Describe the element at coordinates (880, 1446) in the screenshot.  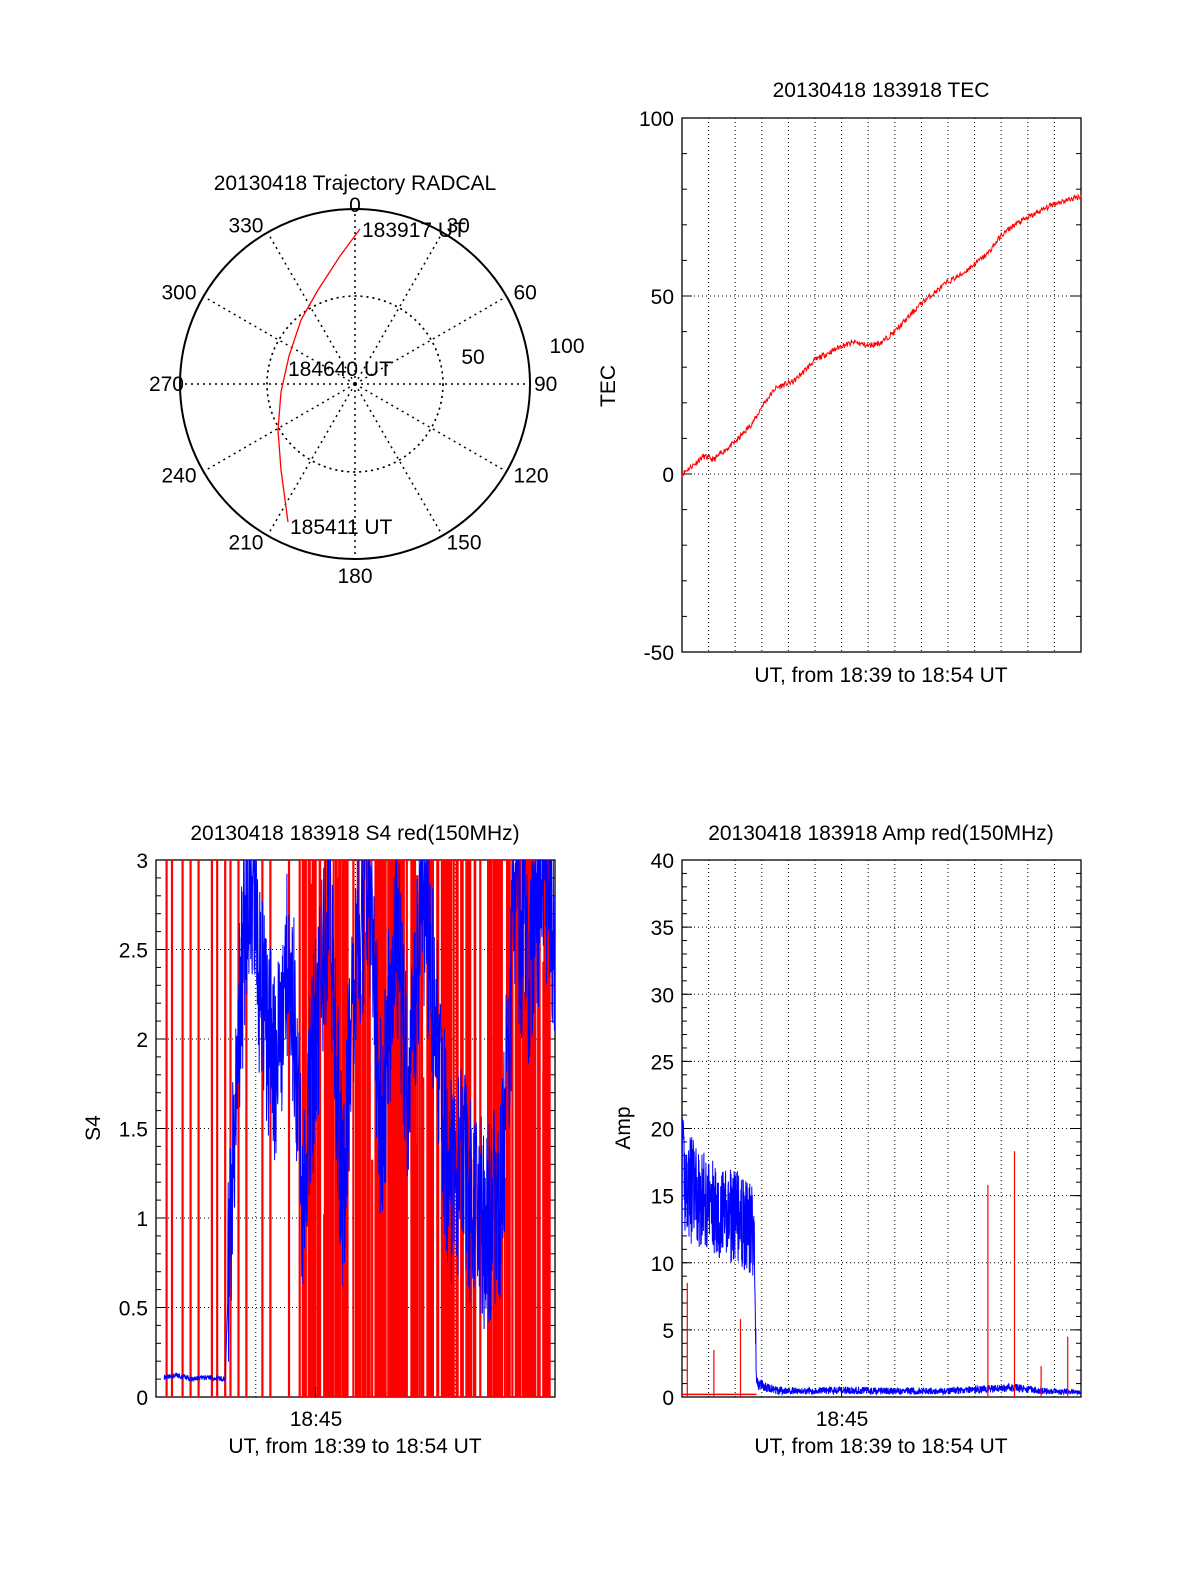
I see `amp-xlabel: UT, from 18:39 to 18:54 UT` at that location.